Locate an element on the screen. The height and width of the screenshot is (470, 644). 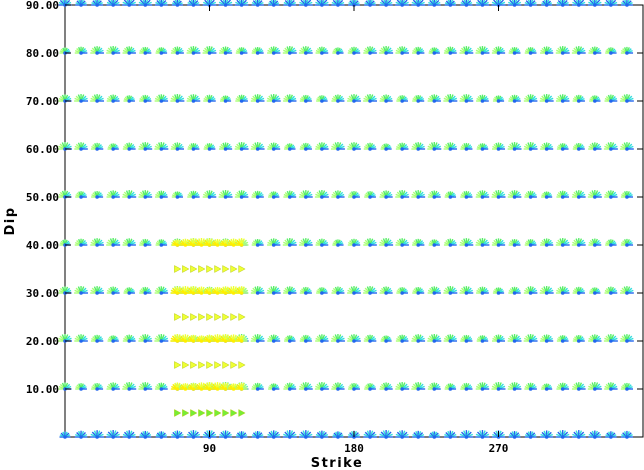
x-axis-label: Strike is located at coordinates (337, 463).